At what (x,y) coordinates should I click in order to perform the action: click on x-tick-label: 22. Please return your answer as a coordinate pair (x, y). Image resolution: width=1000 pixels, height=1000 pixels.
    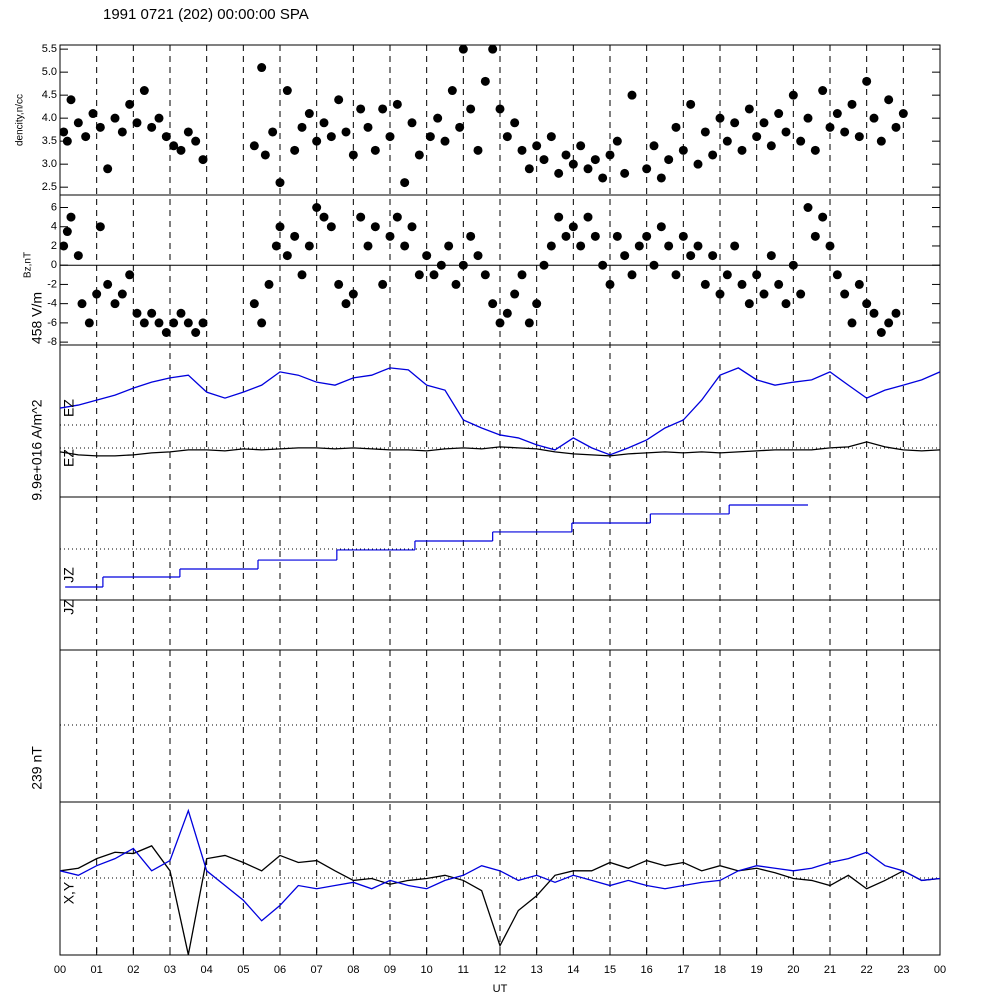
    Looking at the image, I should click on (867, 970).